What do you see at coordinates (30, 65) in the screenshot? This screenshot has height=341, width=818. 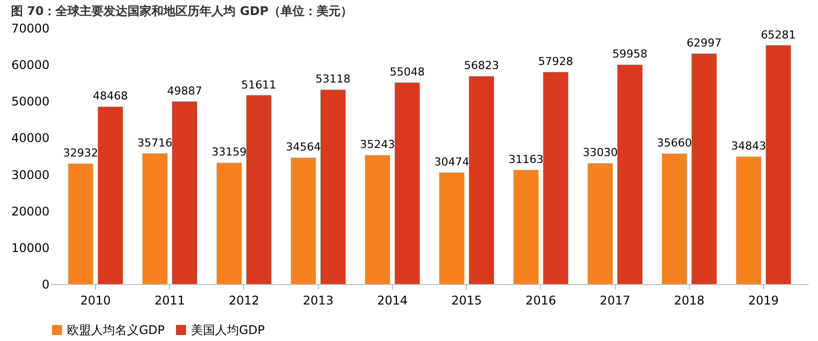 I see `y-tick-label: 60000` at bounding box center [30, 65].